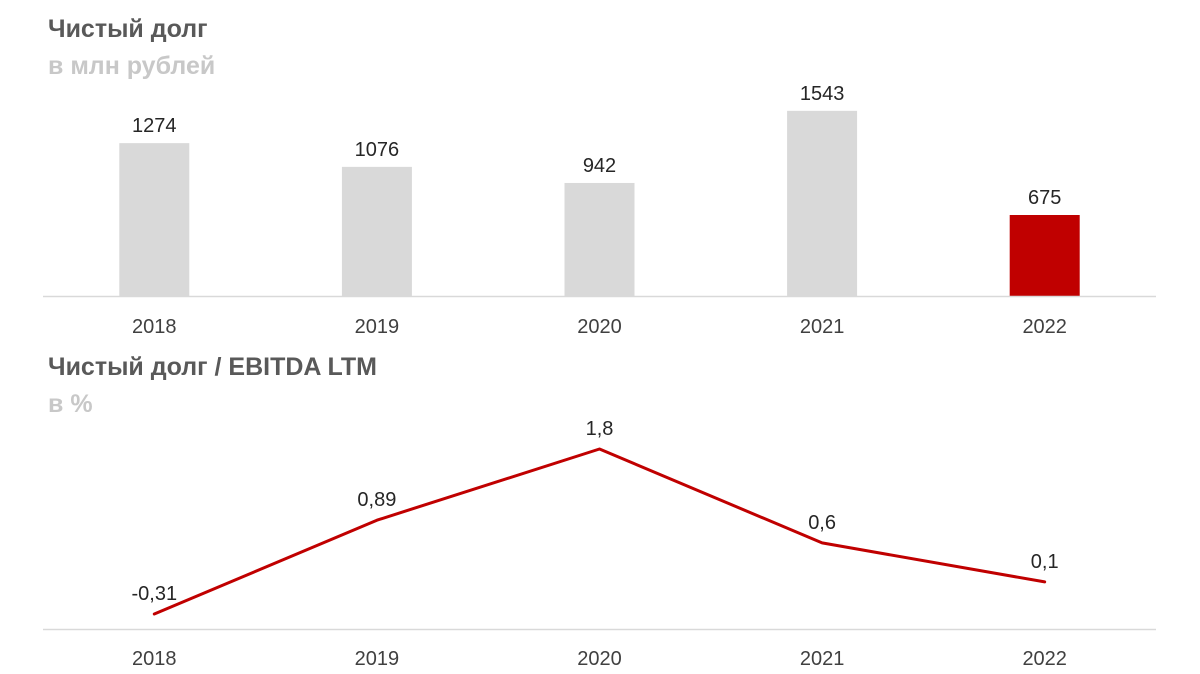 This screenshot has width=1200, height=674. Describe the element at coordinates (822, 659) in the screenshot. I see `line-x-tick-label: 2021` at that location.